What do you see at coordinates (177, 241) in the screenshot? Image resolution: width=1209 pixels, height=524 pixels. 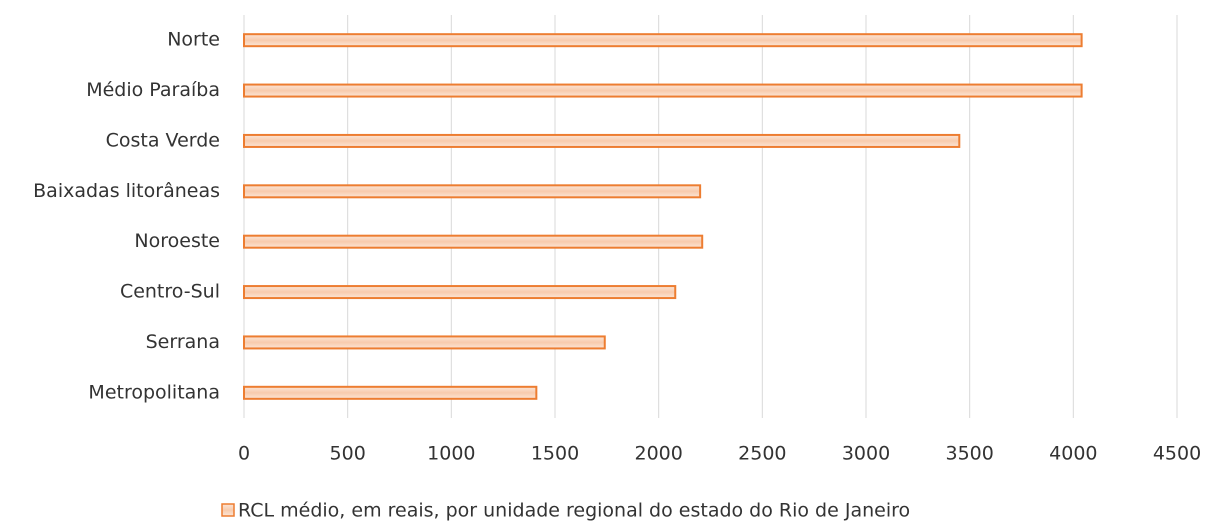 I see `y-tick-label: Noroeste` at bounding box center [177, 241].